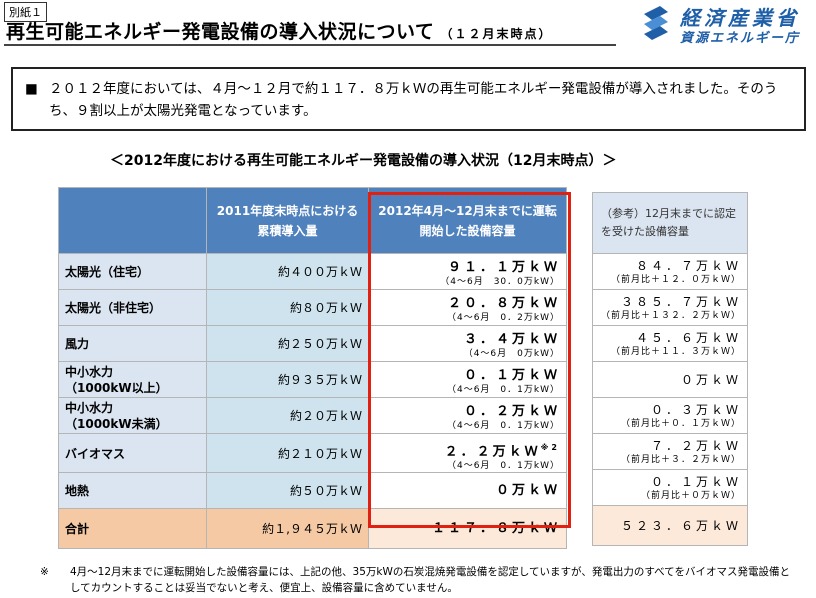 The width and height of the screenshot is (816, 598). Describe the element at coordinates (467, 491) in the screenshot. I see `row-new: ０万ｋＷ` at that location.